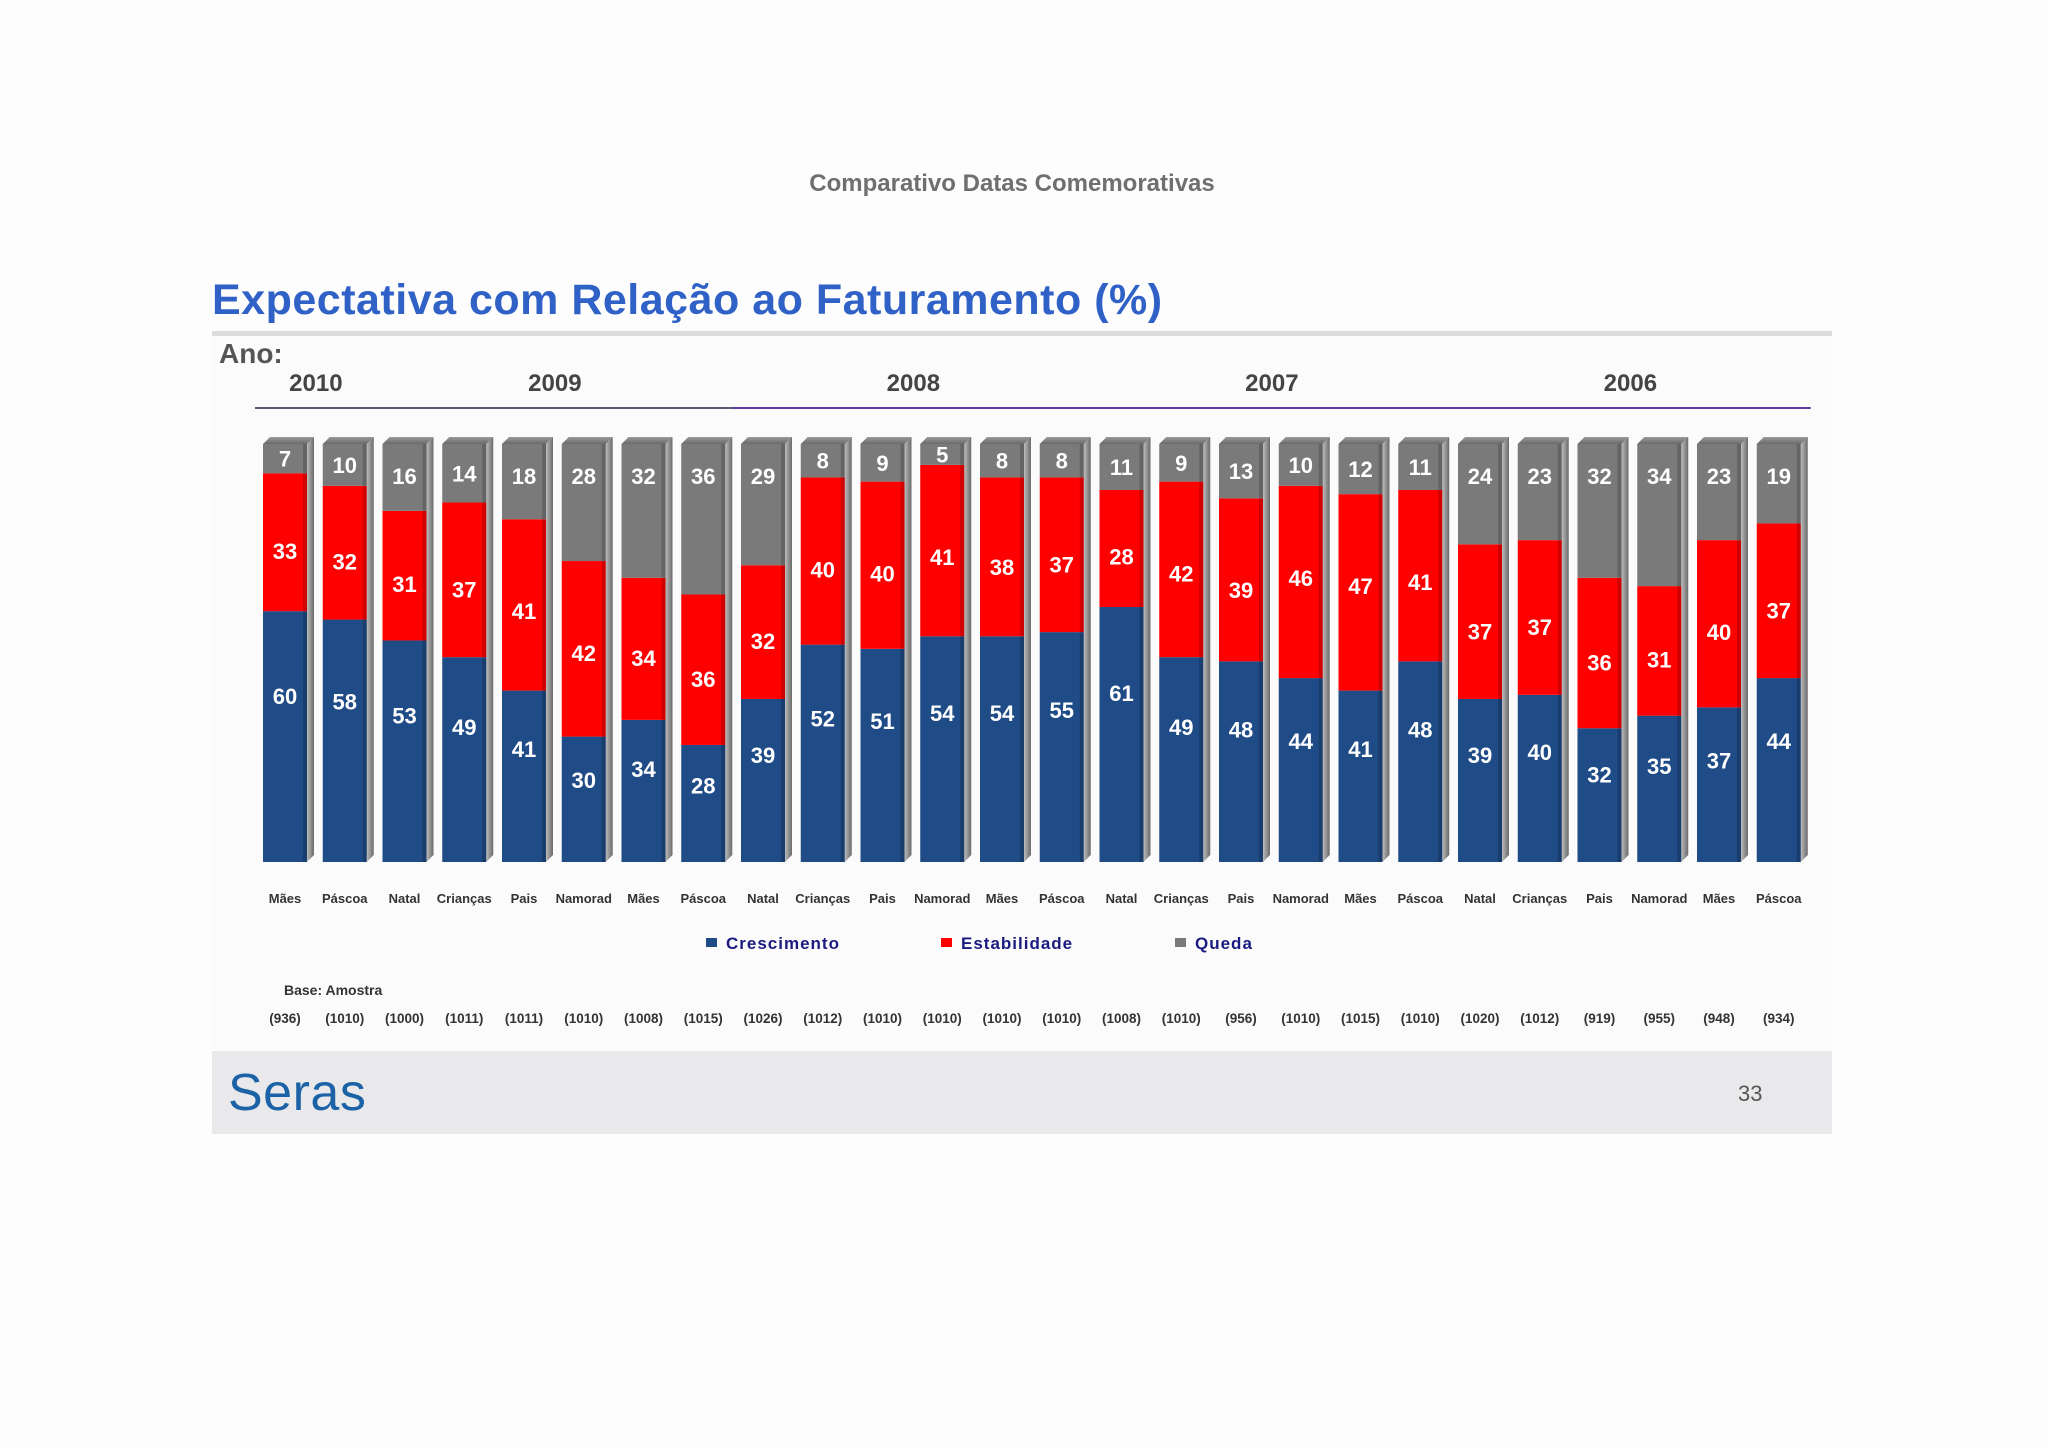  Describe the element at coordinates (823, 461) in the screenshot. I see `value-label-queda: 8` at that location.